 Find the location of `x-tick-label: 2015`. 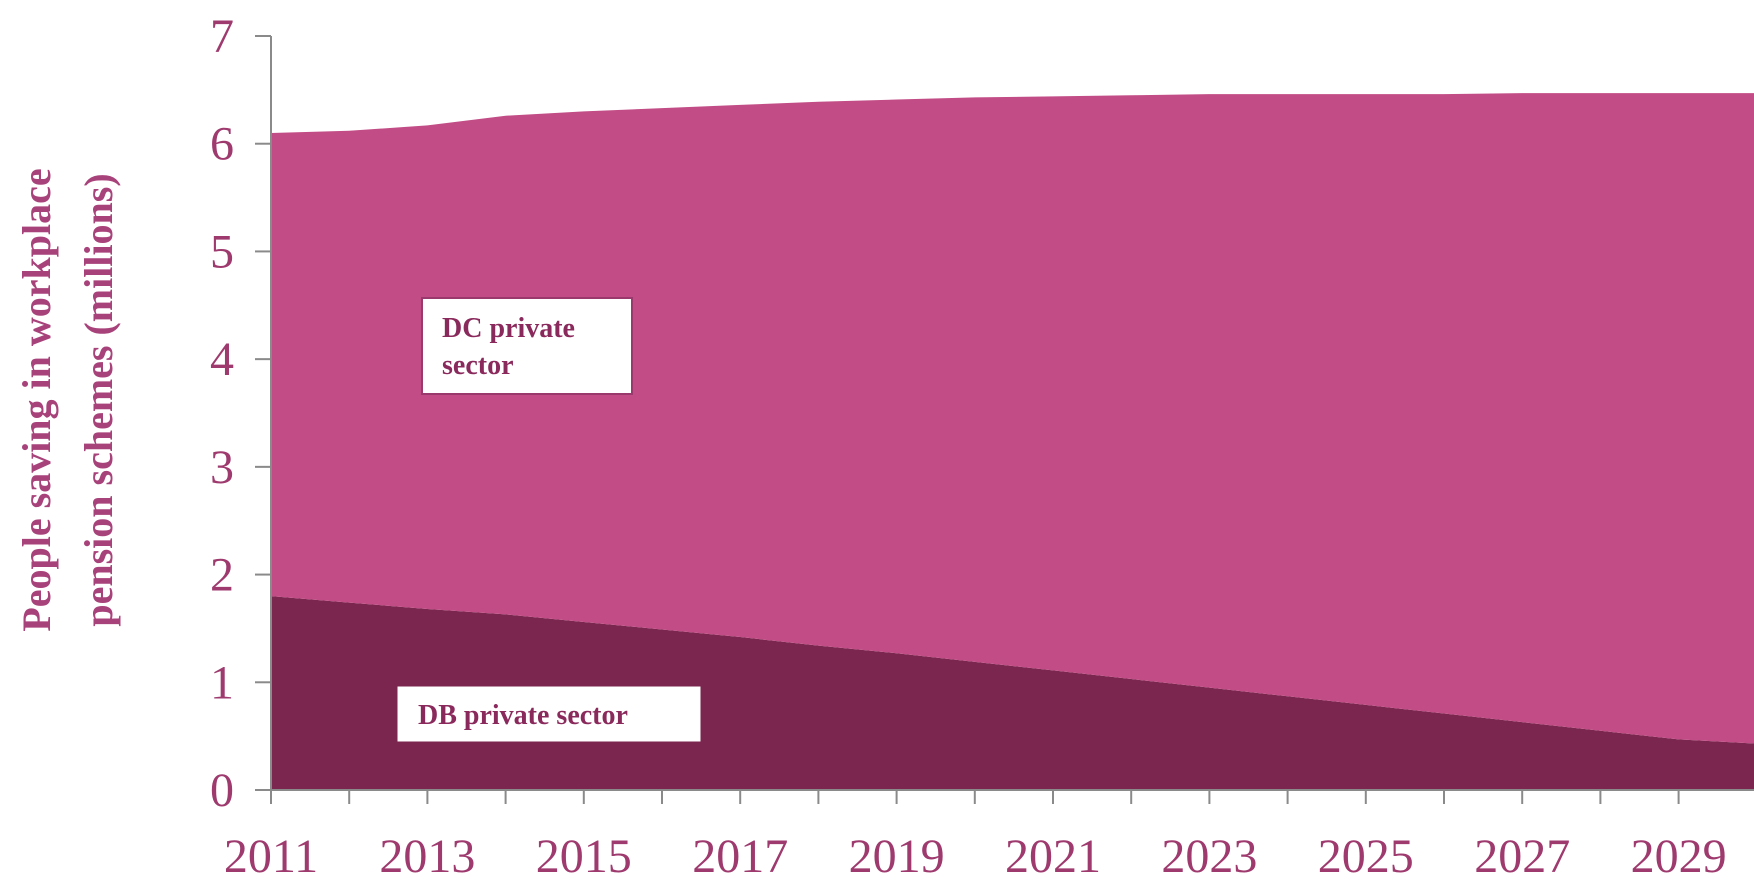

x-tick-label: 2015 is located at coordinates (584, 856).